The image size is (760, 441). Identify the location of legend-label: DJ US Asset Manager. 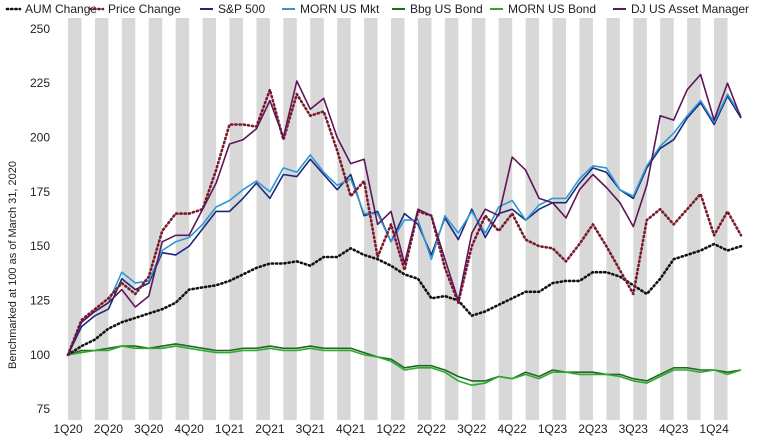
(690, 9).